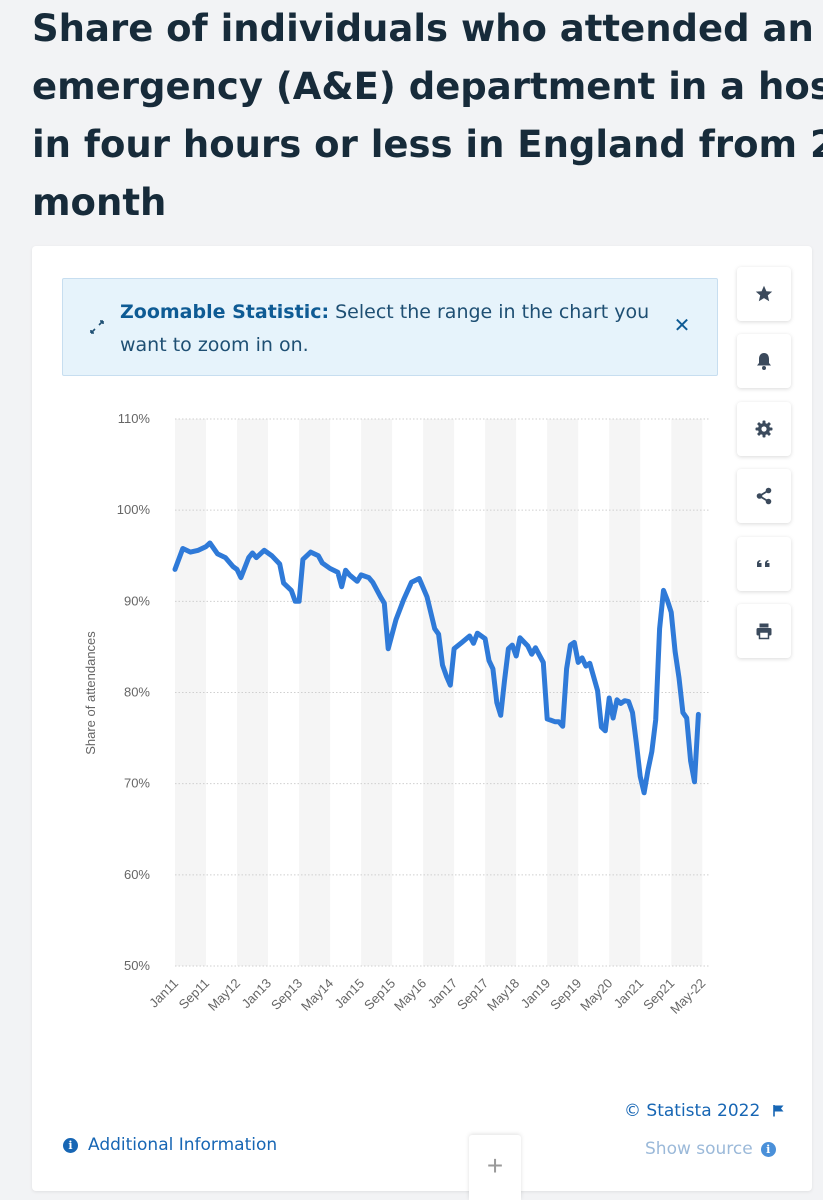  Describe the element at coordinates (379, 994) in the screenshot. I see `x-tick-label: Sep15` at that location.